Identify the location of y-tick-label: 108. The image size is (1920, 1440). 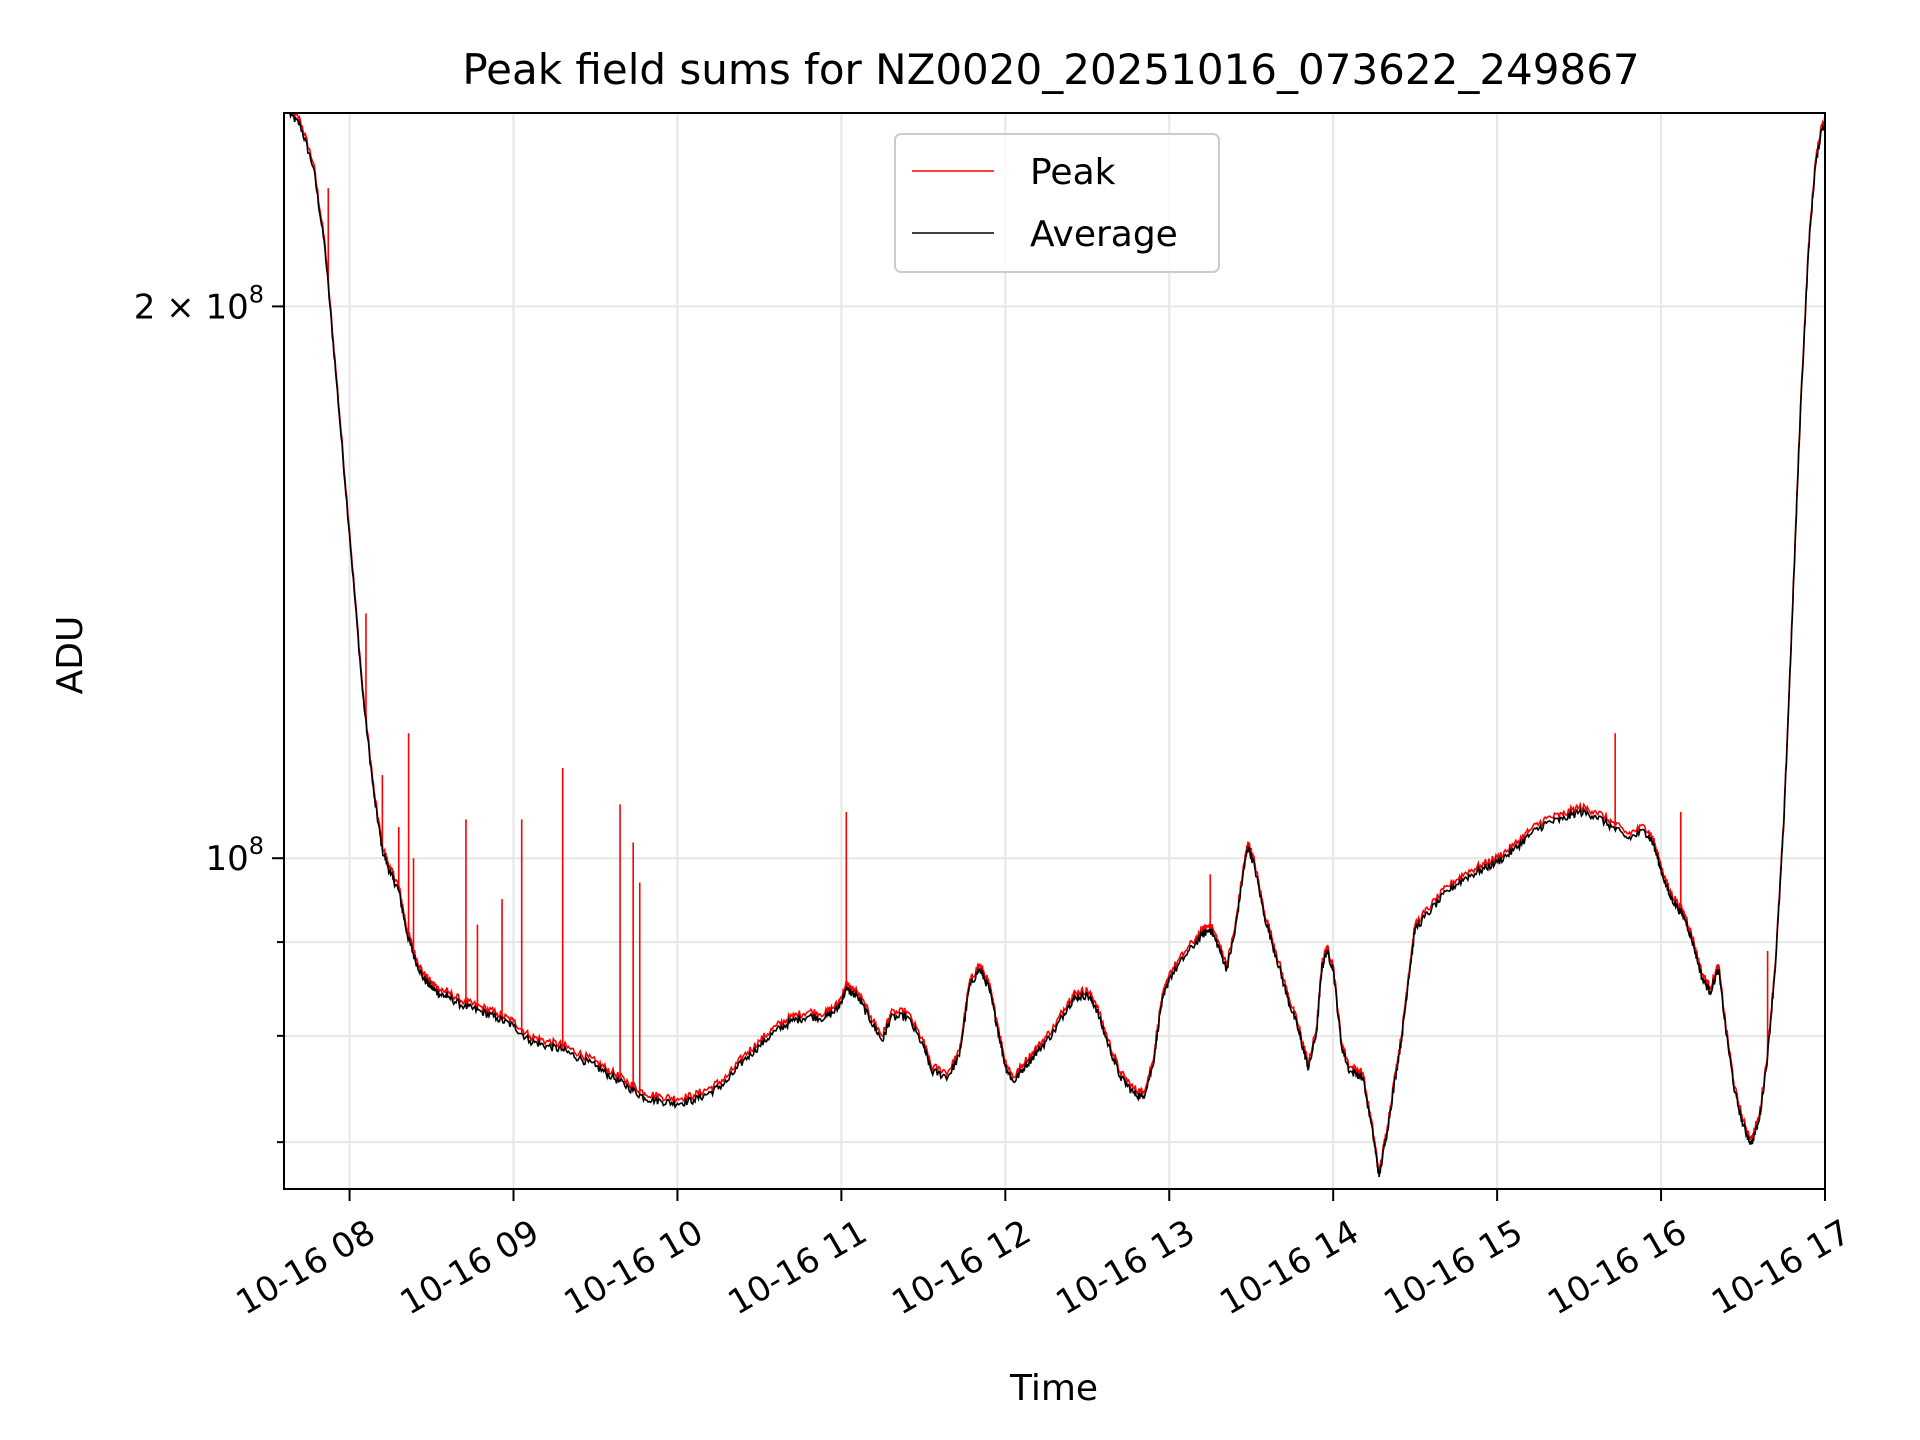
(234, 855).